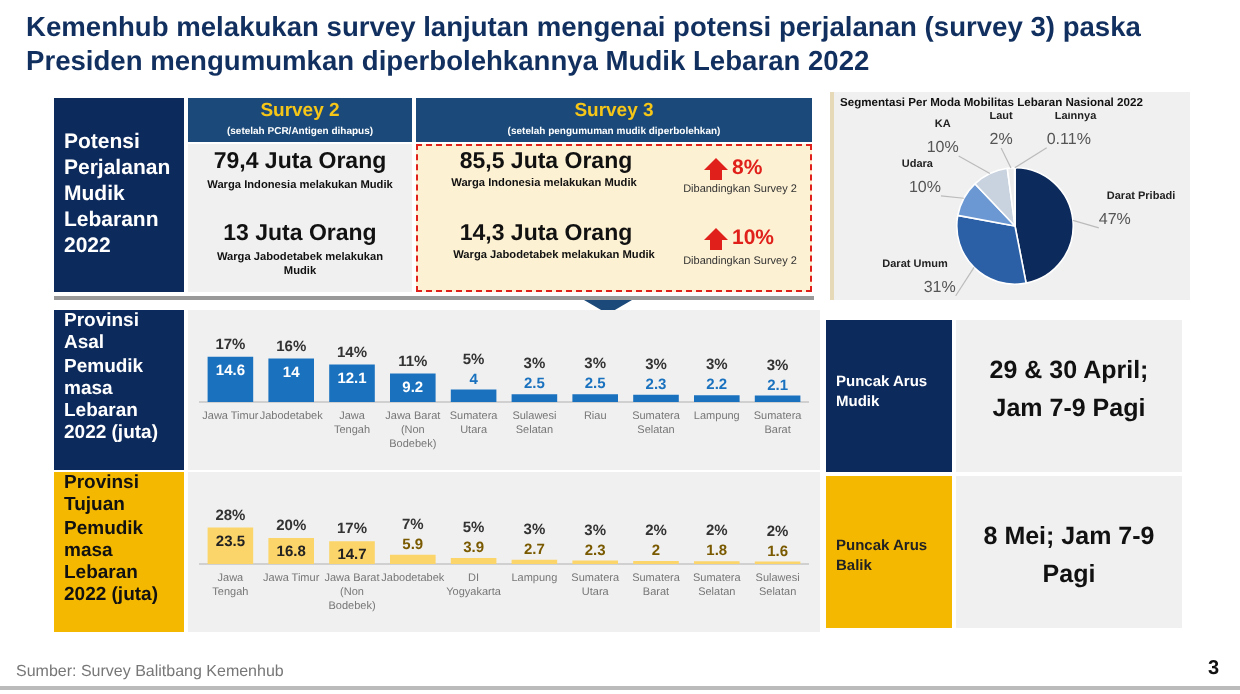  Describe the element at coordinates (1215, 670) in the screenshot. I see `text: 3` at that location.